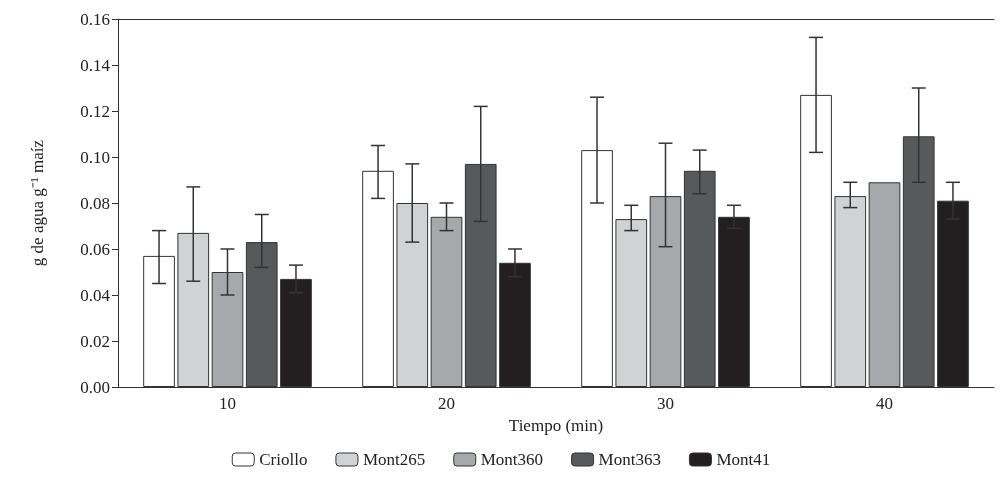 This screenshot has height=483, width=1002. Describe the element at coordinates (95, 203) in the screenshot. I see `y-tick-label: 0.08` at that location.